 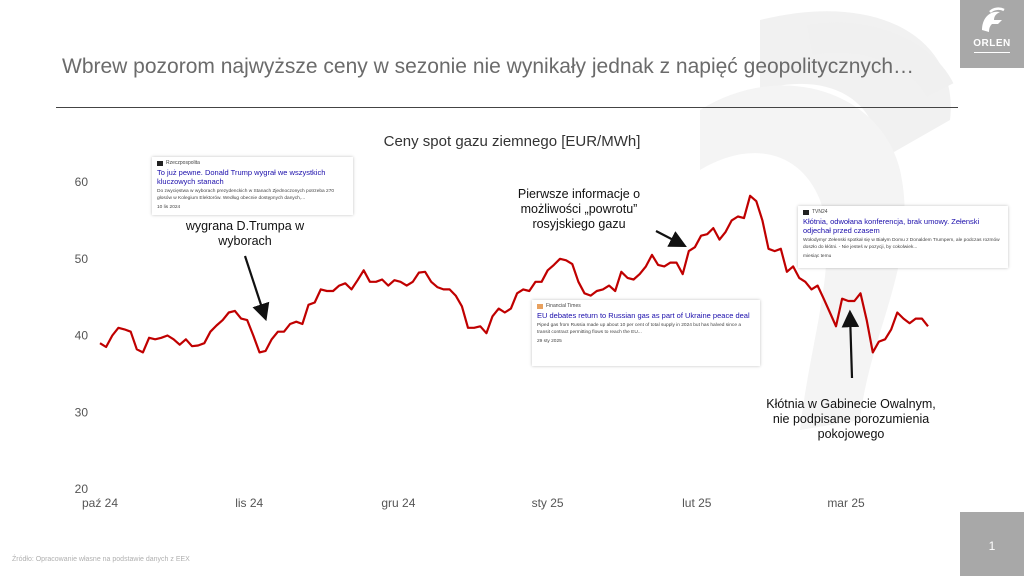 What do you see at coordinates (697, 503) in the screenshot?
I see `x-tick-label: lut 25` at bounding box center [697, 503].